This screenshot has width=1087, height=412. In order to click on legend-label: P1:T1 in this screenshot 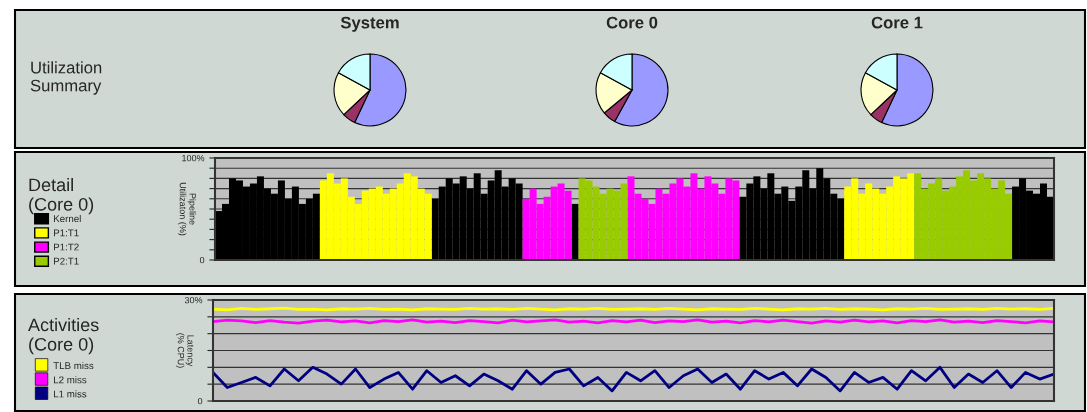, I will do `click(66, 233)`.